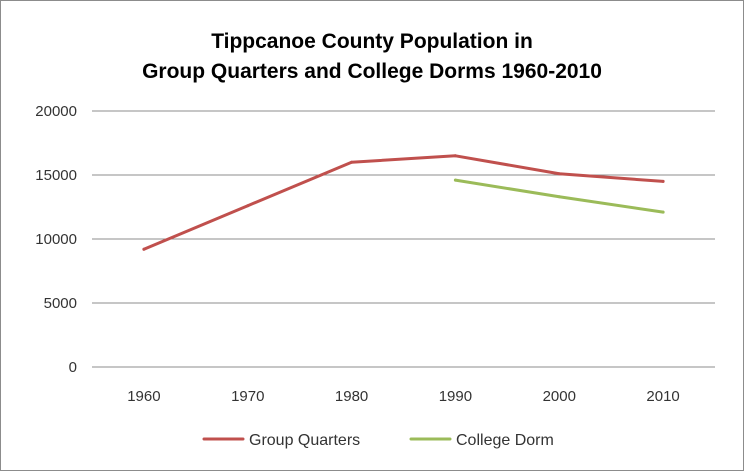  What do you see at coordinates (559, 396) in the screenshot?
I see `x-tick-label: 2000` at bounding box center [559, 396].